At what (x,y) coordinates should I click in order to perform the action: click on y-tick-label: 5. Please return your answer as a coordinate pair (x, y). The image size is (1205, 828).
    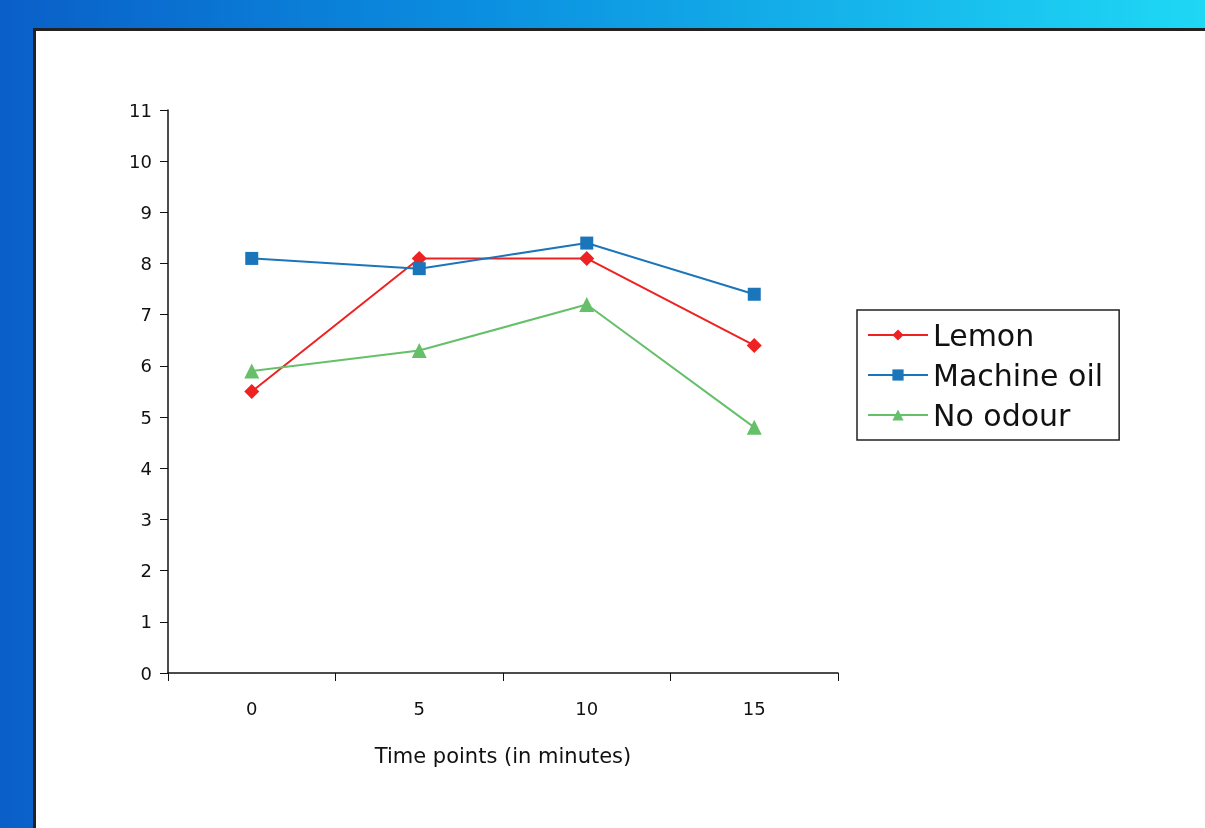
    Looking at the image, I should click on (146, 417).